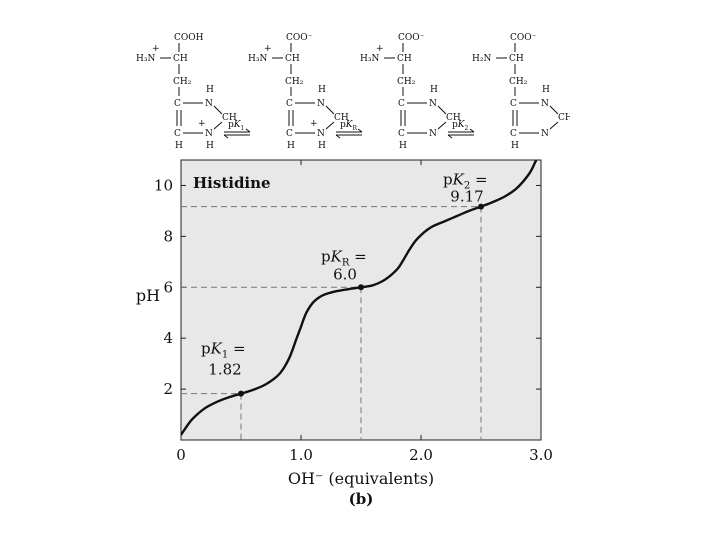 This screenshot has width=720, height=540. I want to click on panel-label: (b), so click(361, 499).